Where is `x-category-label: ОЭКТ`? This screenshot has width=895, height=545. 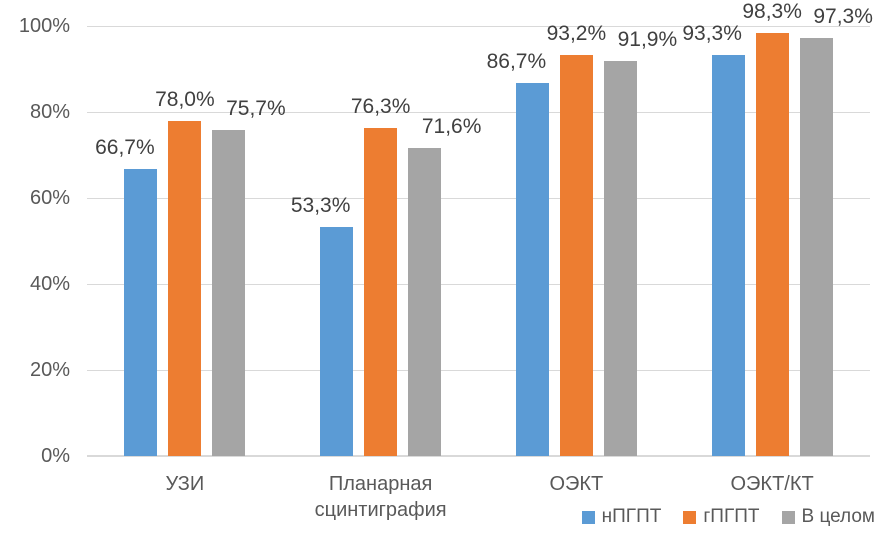
x-category-label: ОЭКТ is located at coordinates (576, 484).